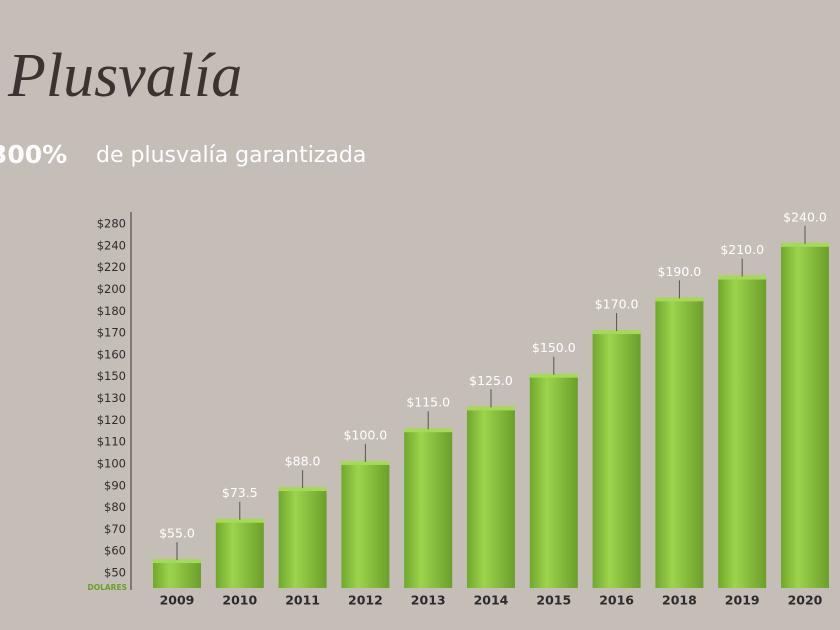  What do you see at coordinates (616, 600) in the screenshot?
I see `x-tick-label: 2016` at bounding box center [616, 600].